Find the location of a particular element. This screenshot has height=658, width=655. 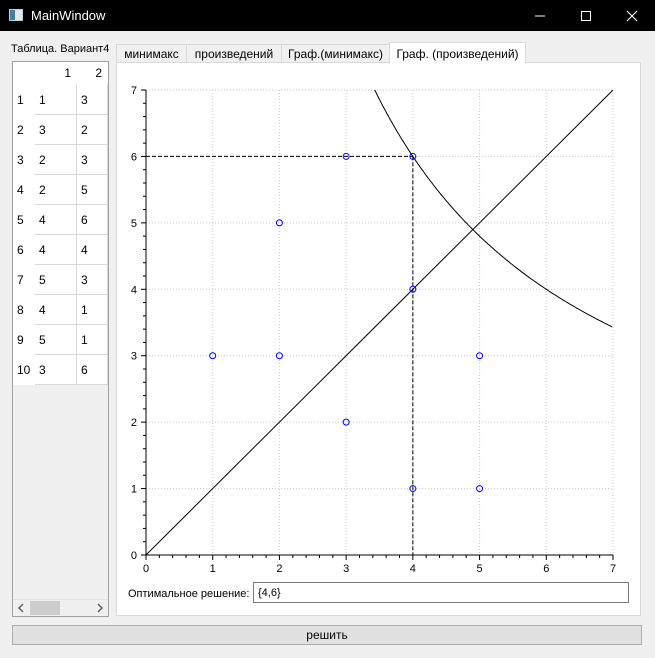

scroll-left-button is located at coordinates (21, 608).